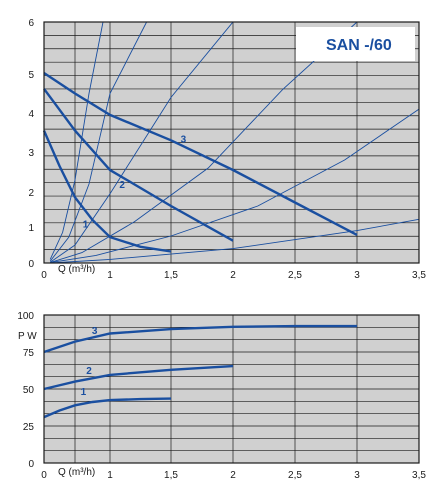  I want to click on power-curves: 1 2 3, so click(200, 371).